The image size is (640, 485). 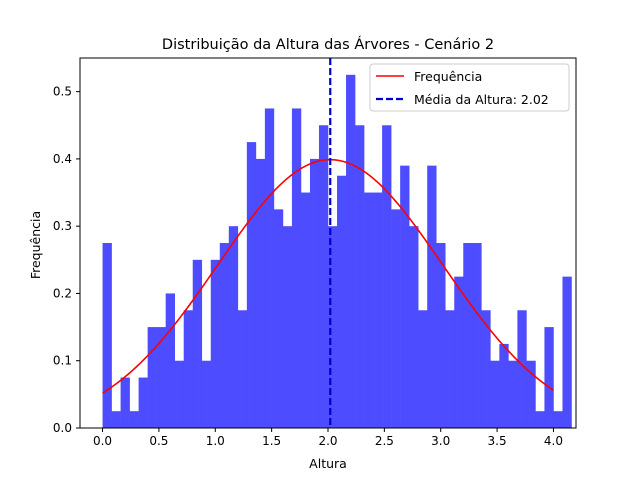 I want to click on x-tick-label: 2.5, so click(x=384, y=441).